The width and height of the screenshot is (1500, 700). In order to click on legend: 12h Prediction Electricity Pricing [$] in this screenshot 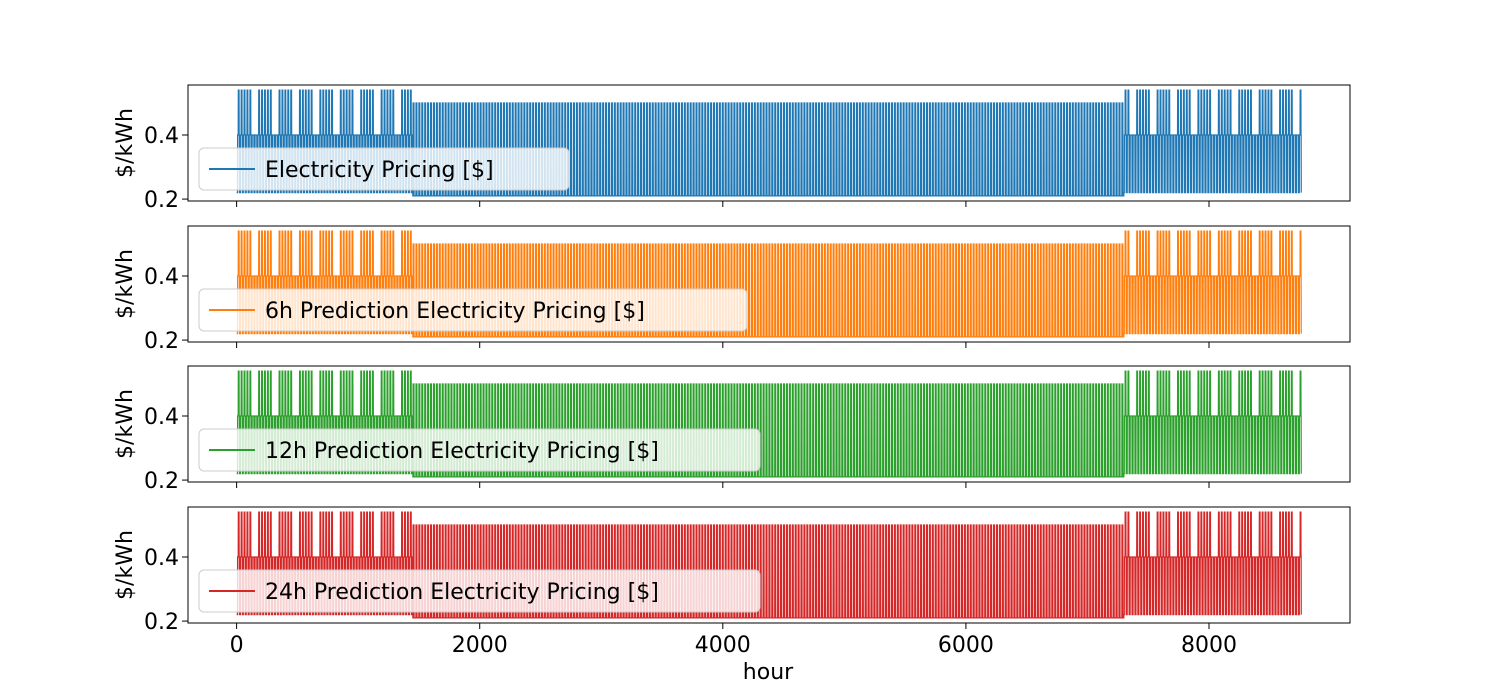, I will do `click(479, 450)`.